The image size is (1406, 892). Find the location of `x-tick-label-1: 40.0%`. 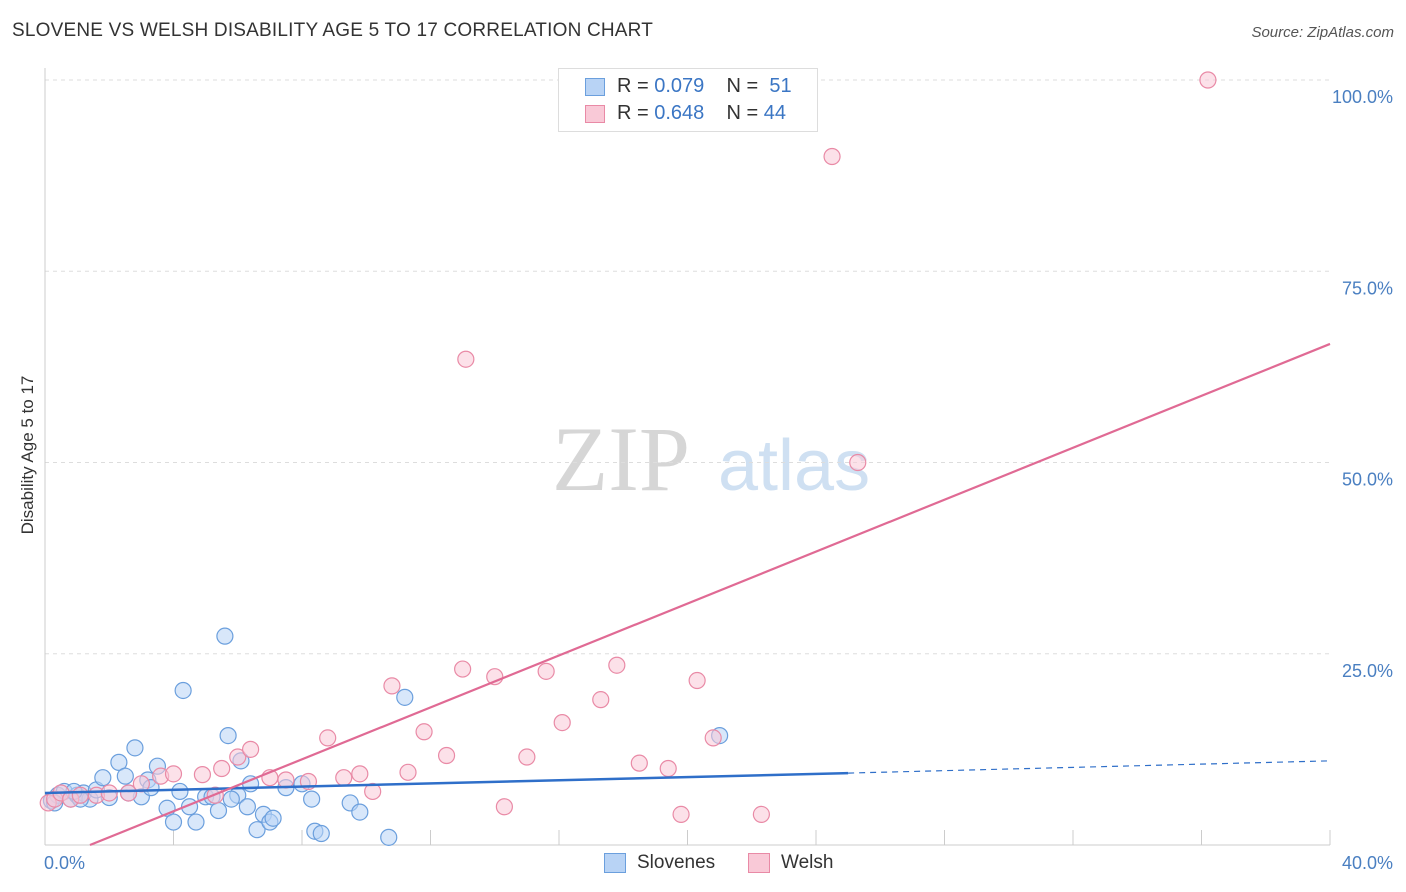

x-tick-label-1: 40.0% is located at coordinates (1367, 863).